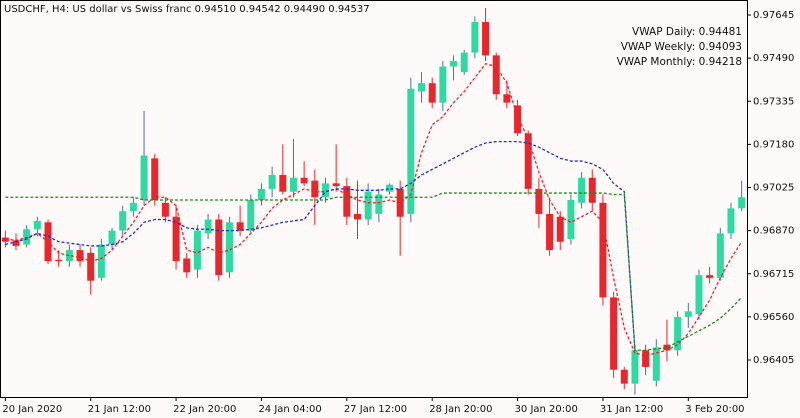 This screenshot has width=800, height=418. I want to click on y-tick-label: 0.97490, so click(773, 58).